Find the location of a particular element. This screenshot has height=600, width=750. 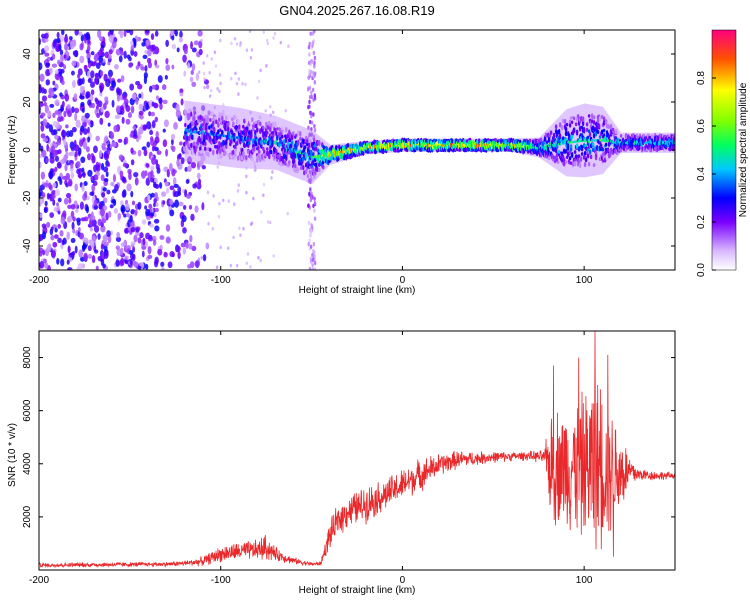

spectrogram-xlabel: Height of straight line (km) is located at coordinates (357, 290).